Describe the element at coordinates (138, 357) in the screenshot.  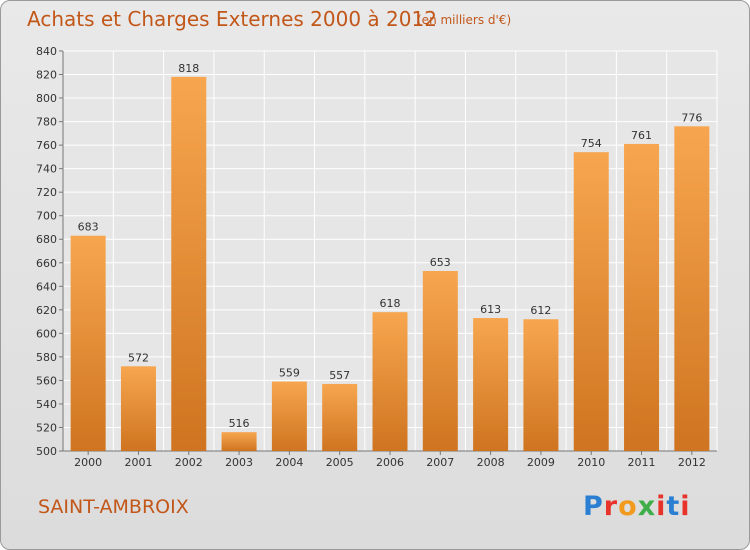
I see `data-label: 572` at that location.